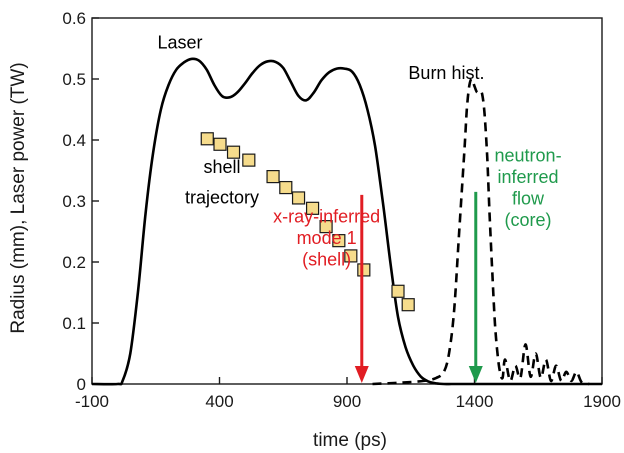 This screenshot has width=624, height=453. What do you see at coordinates (74, 140) in the screenshot?
I see `y-tick-label: 0.4` at bounding box center [74, 140].